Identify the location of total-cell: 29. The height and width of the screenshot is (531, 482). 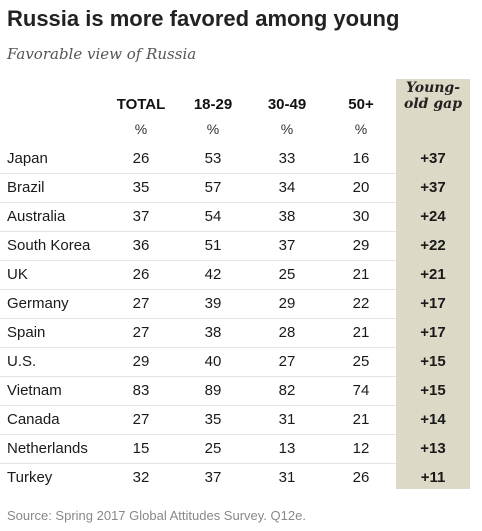
(141, 361).